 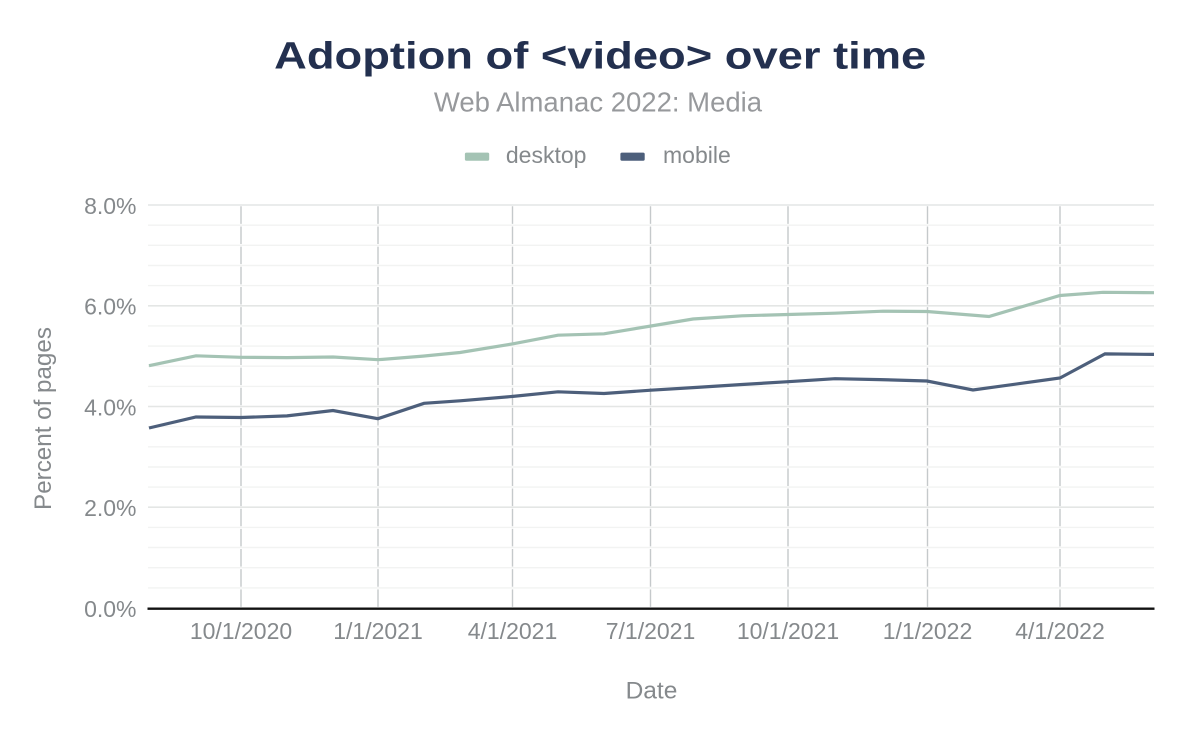 What do you see at coordinates (378, 631) in the screenshot?
I see `svg-text: 1/1/2021` at bounding box center [378, 631].